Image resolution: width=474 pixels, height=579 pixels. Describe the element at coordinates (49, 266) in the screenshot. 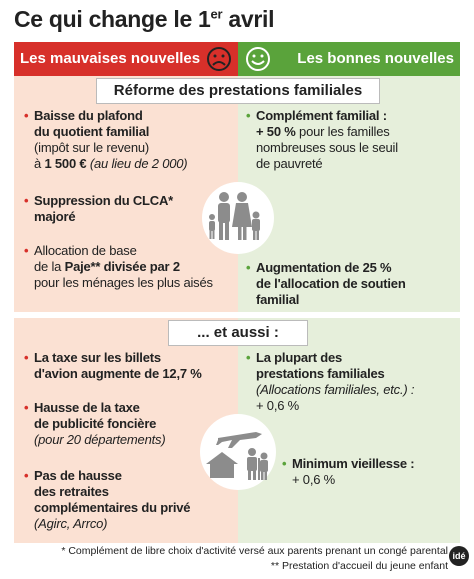

I see `text: de la` at that location.